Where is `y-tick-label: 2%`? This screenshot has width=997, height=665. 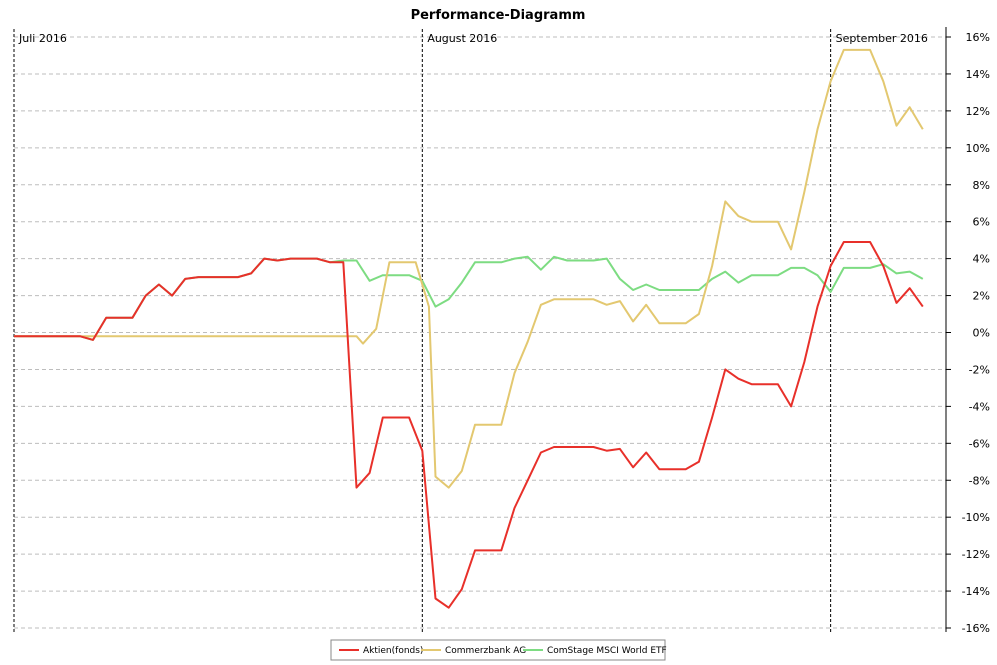
y-tick-label: 2% is located at coordinates (981, 296).